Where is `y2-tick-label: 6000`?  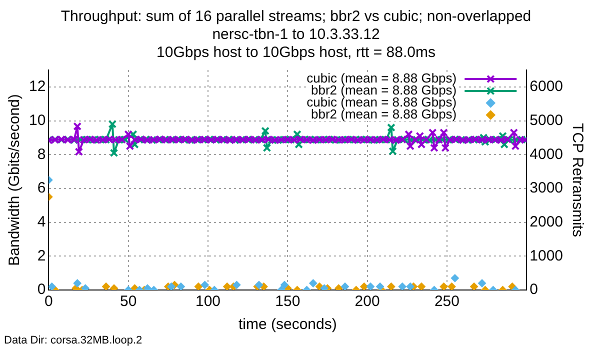
y2-tick-label: 6000 is located at coordinates (547, 87).